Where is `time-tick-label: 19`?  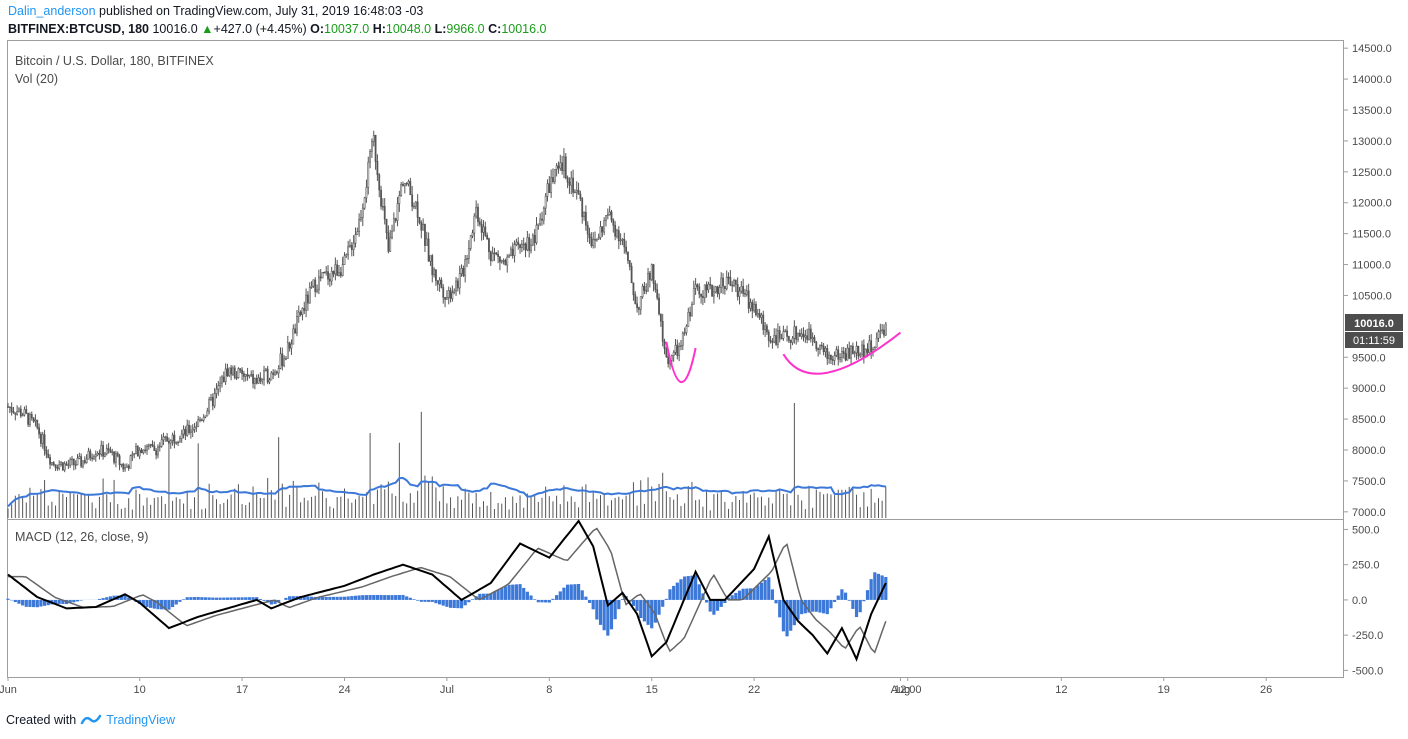 time-tick-label: 19 is located at coordinates (1164, 690).